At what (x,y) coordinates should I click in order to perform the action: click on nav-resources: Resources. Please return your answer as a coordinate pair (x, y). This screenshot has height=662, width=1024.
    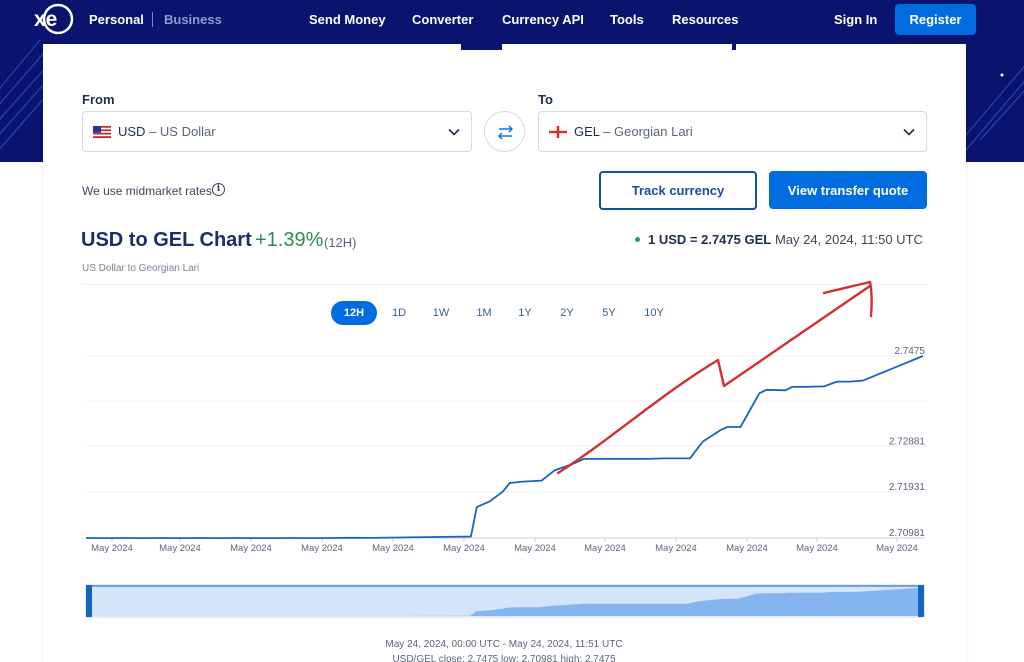
    Looking at the image, I should click on (705, 19).